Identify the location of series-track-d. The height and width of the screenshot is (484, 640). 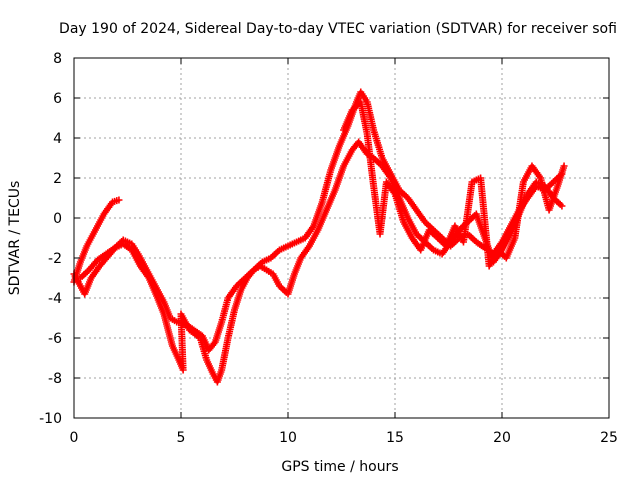
(454, 184).